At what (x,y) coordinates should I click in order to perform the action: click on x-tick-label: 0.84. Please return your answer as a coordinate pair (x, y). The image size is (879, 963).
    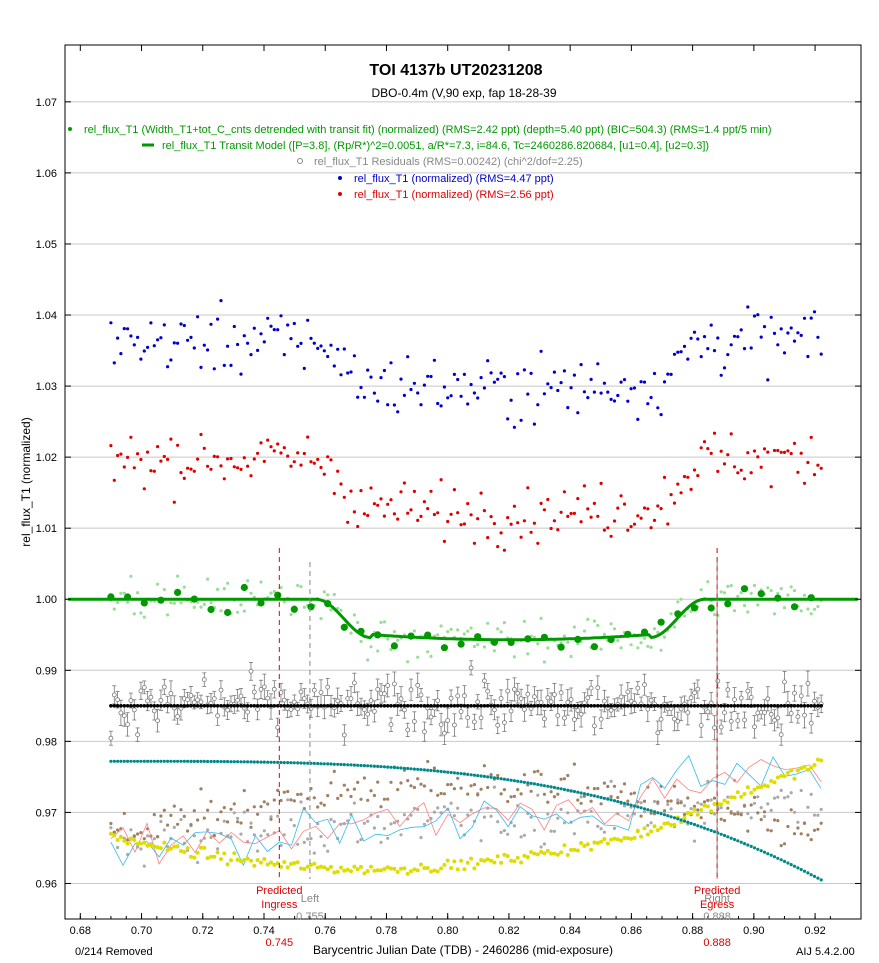
    Looking at the image, I should click on (569, 931).